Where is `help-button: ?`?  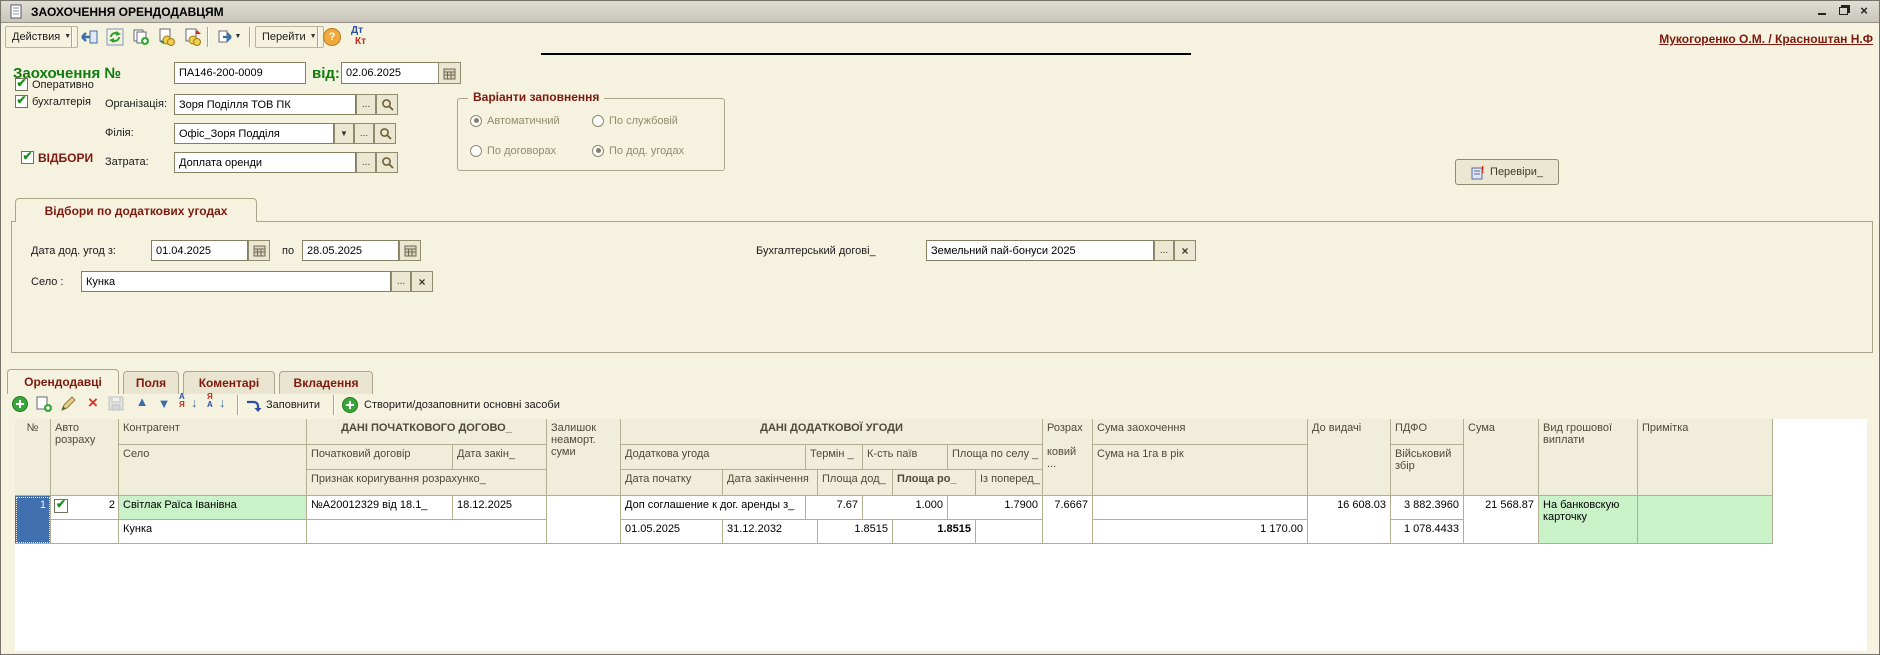 help-button: ? is located at coordinates (332, 37).